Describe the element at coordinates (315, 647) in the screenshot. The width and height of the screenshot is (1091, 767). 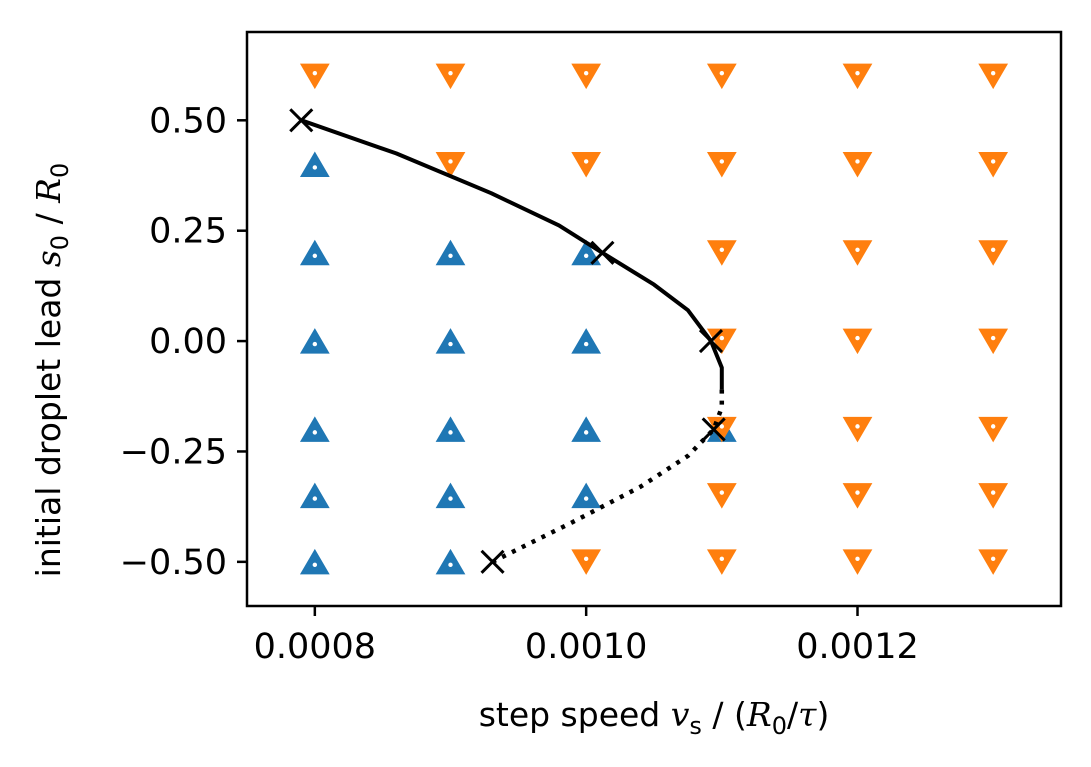
I see `x-tick-label-0: 0.0008` at that location.